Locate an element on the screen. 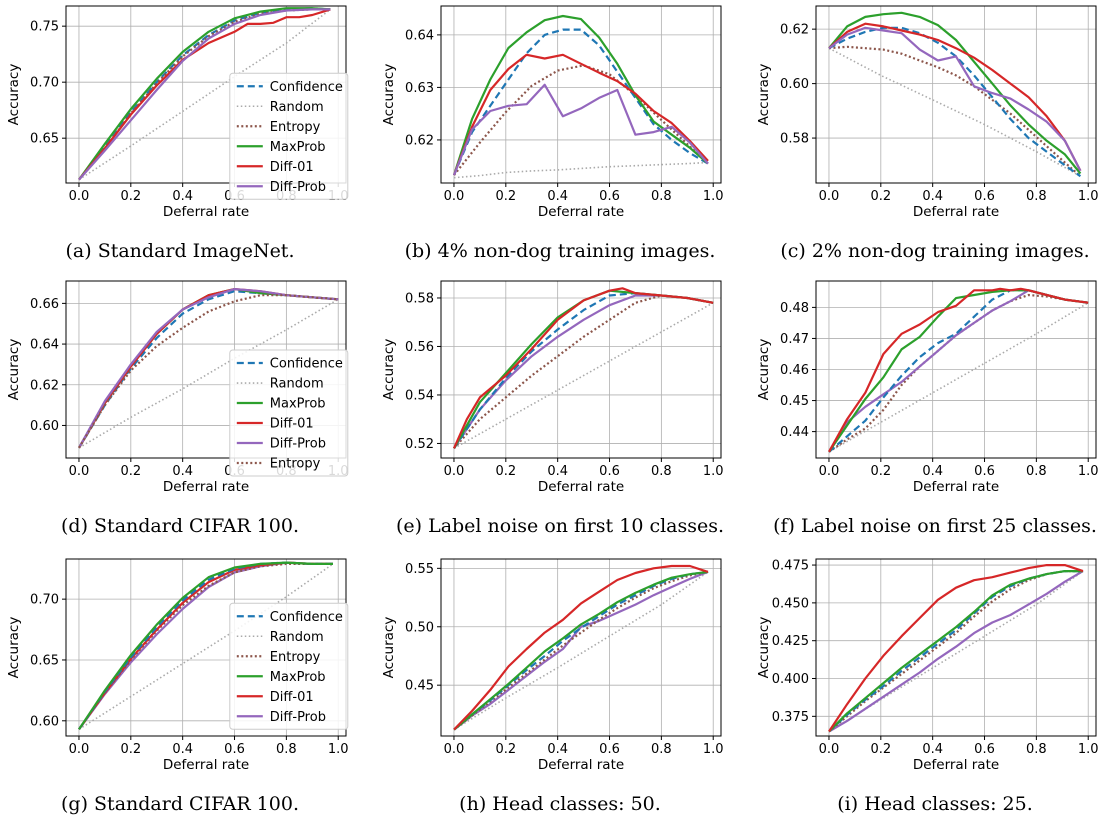 This screenshot has width=1112, height=827. y-tick-label: 0.400 is located at coordinates (790, 679).